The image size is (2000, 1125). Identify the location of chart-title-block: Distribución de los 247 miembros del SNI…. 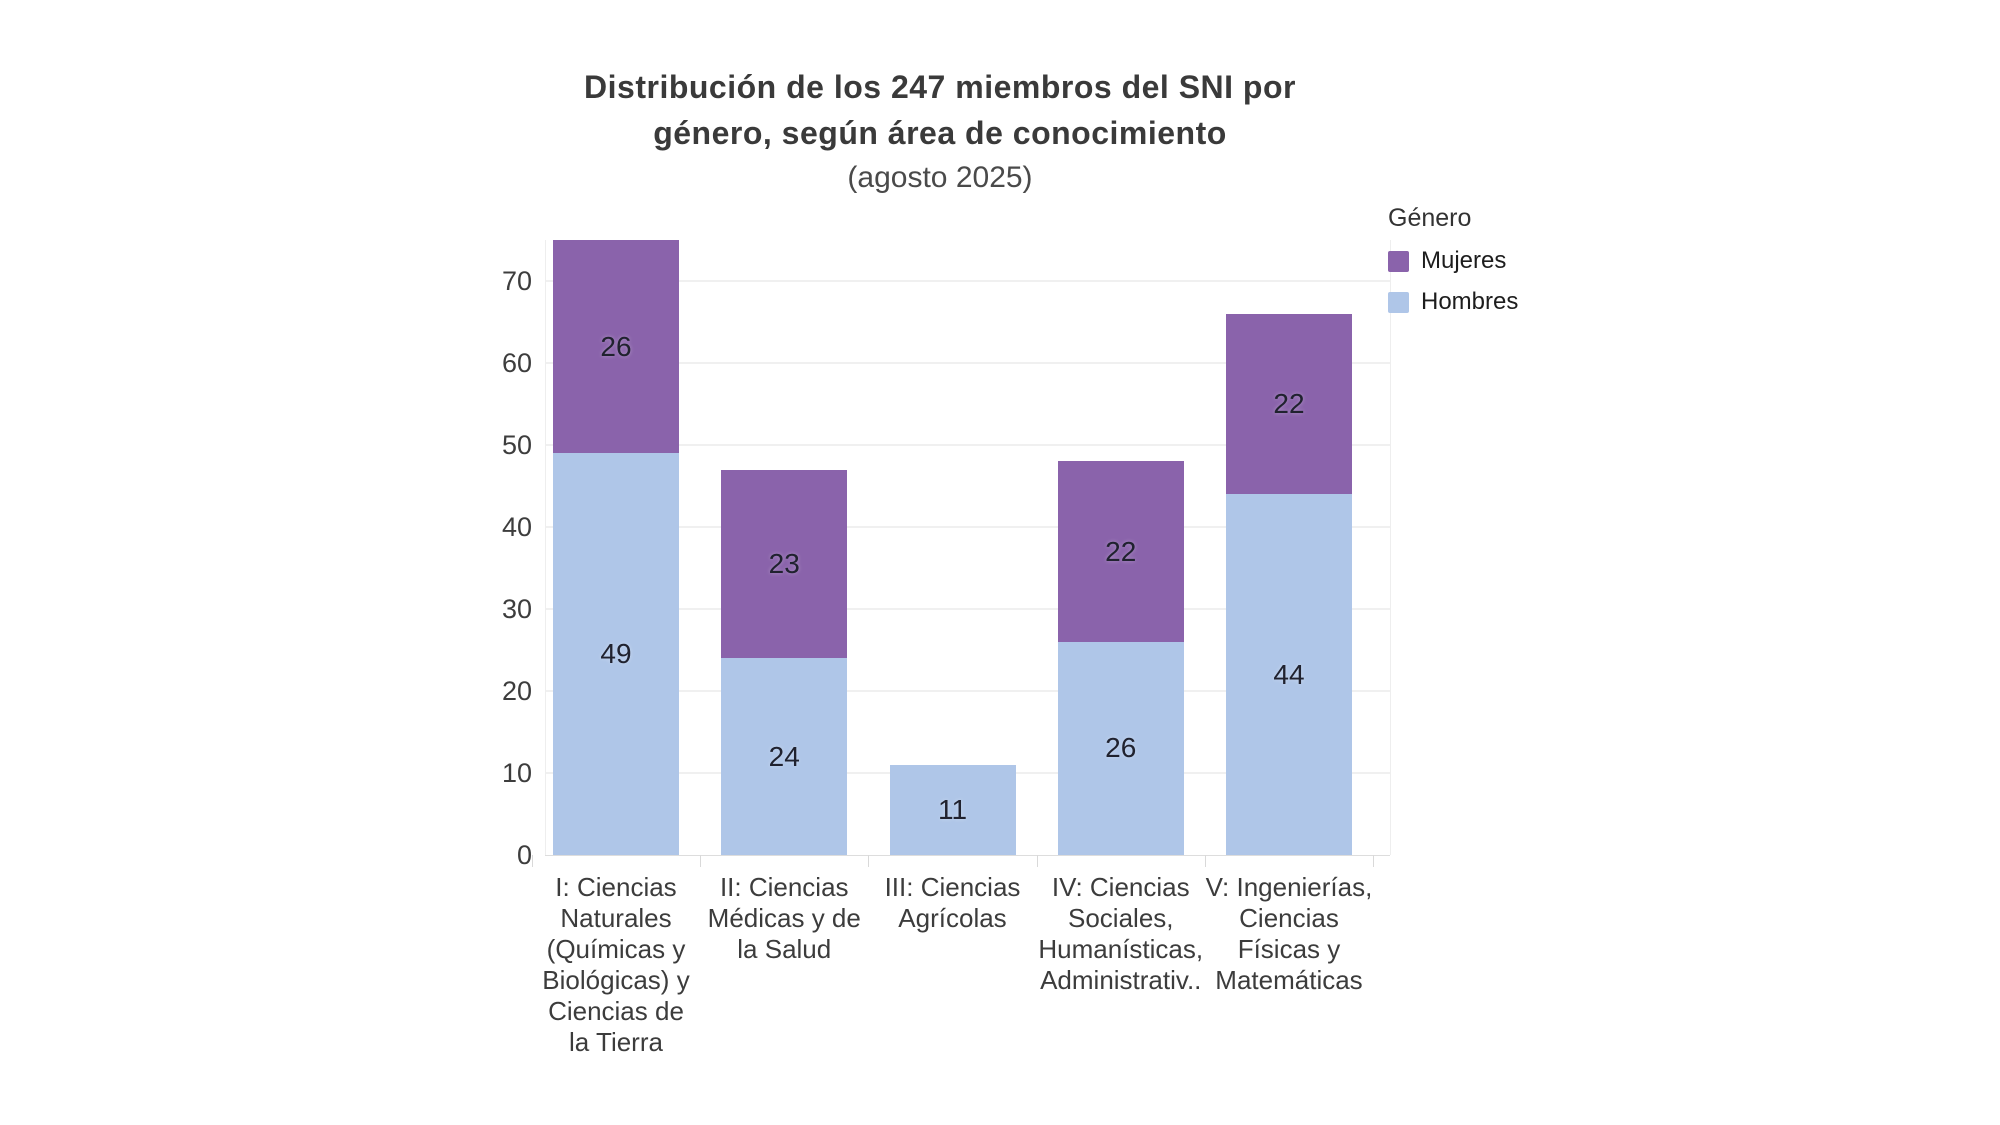
(940, 132).